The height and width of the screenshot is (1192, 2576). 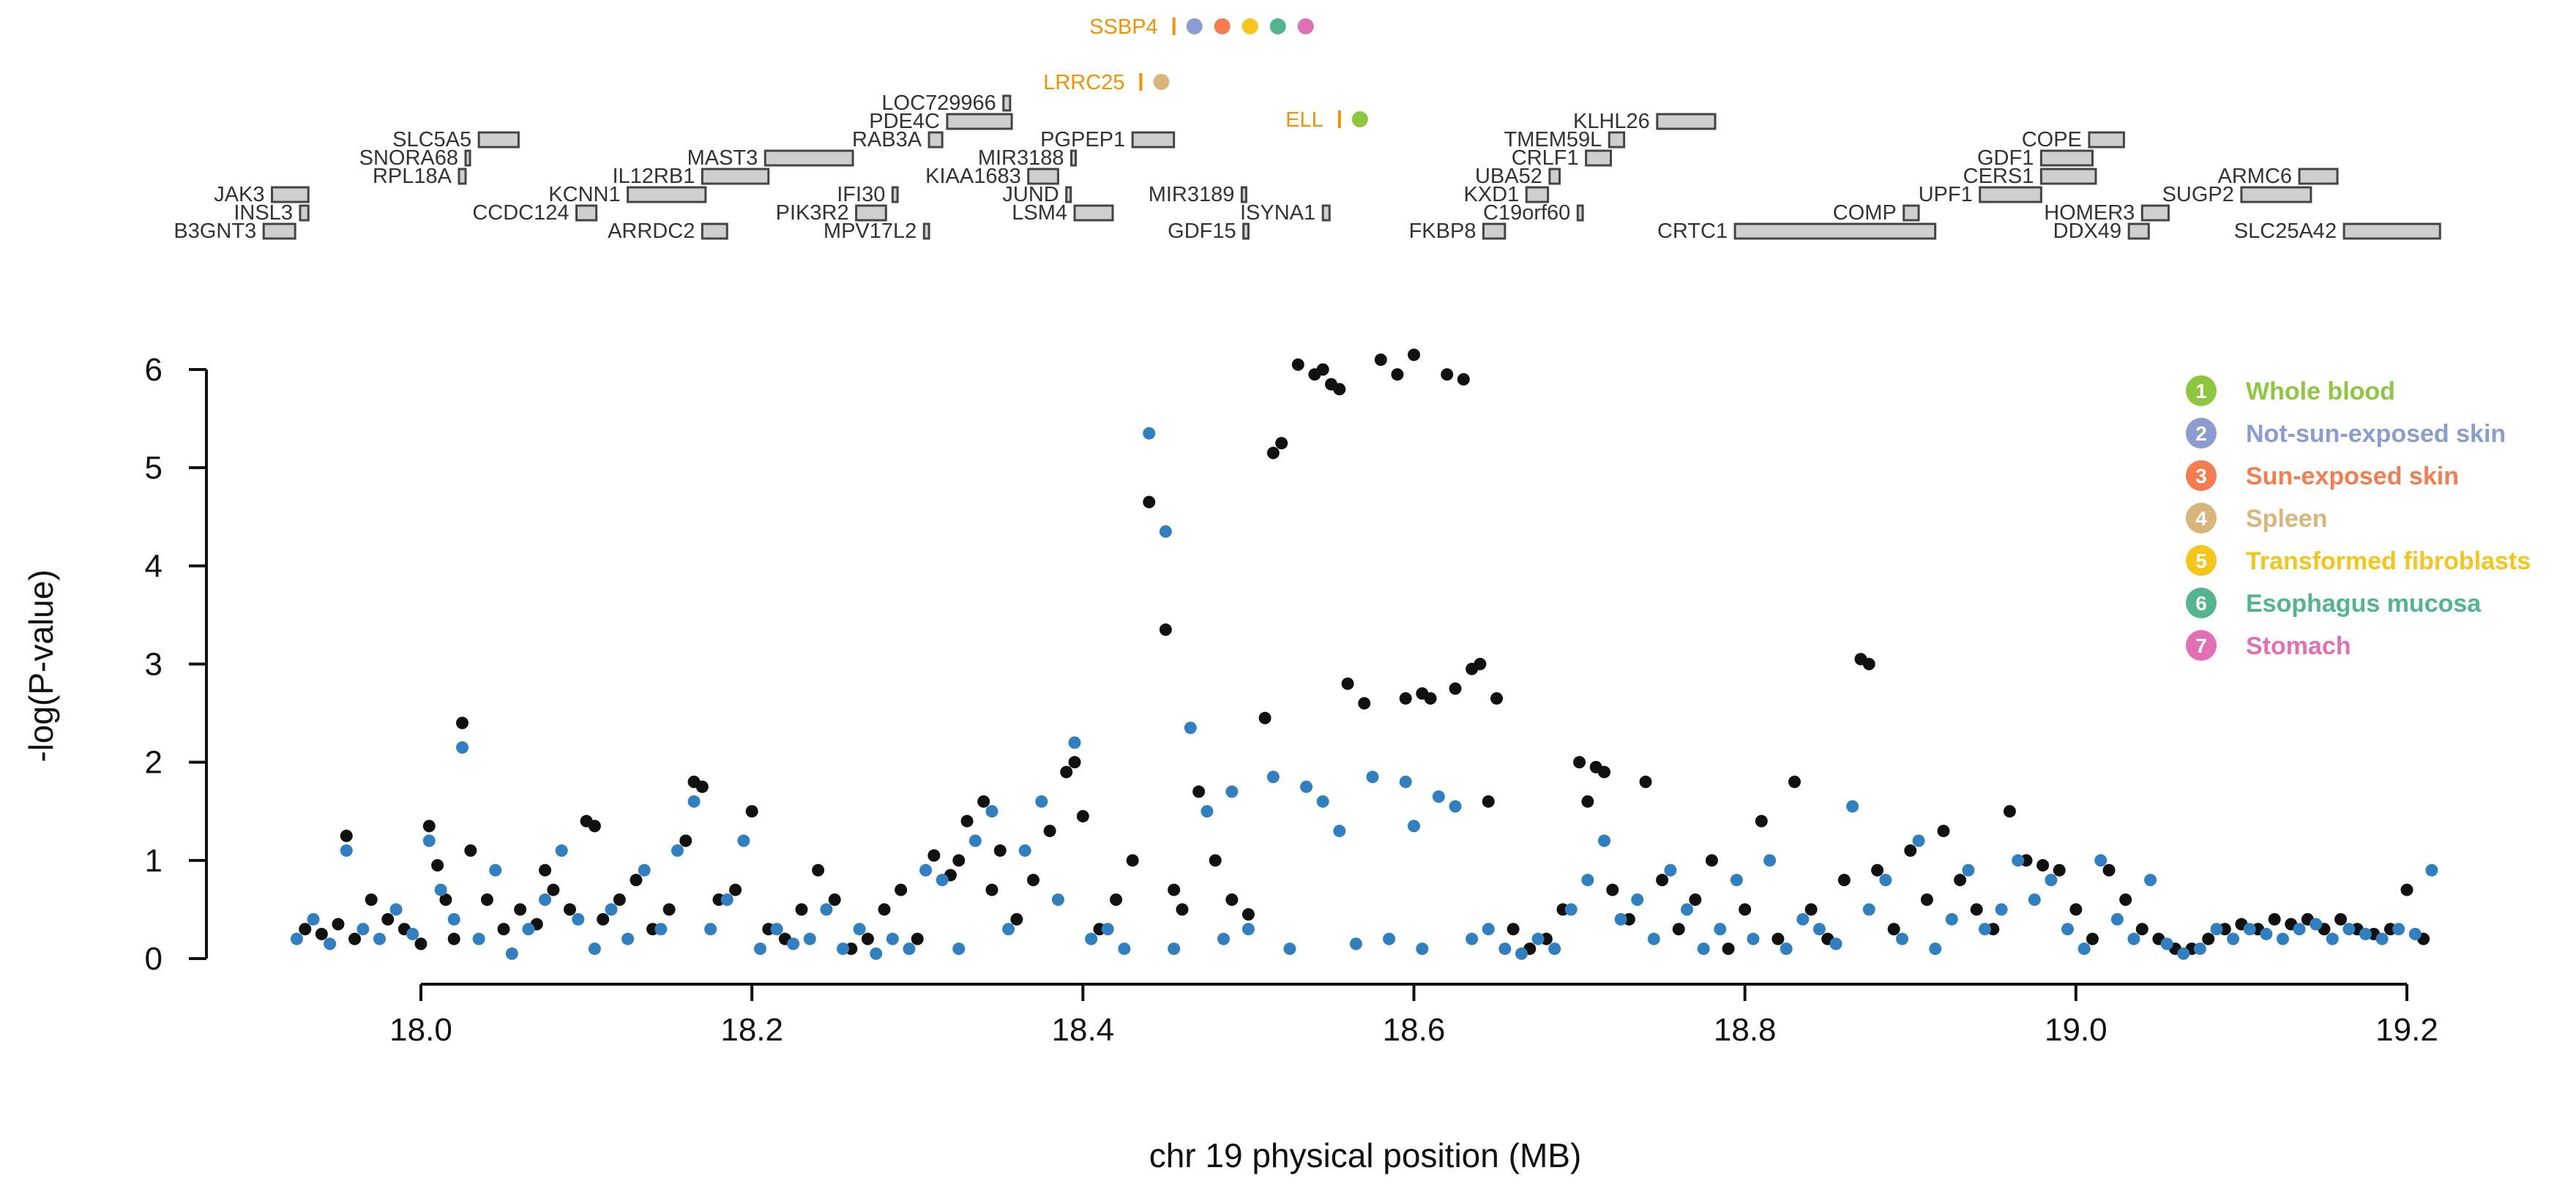 I want to click on gene-label: RPL18A, so click(x=412, y=176).